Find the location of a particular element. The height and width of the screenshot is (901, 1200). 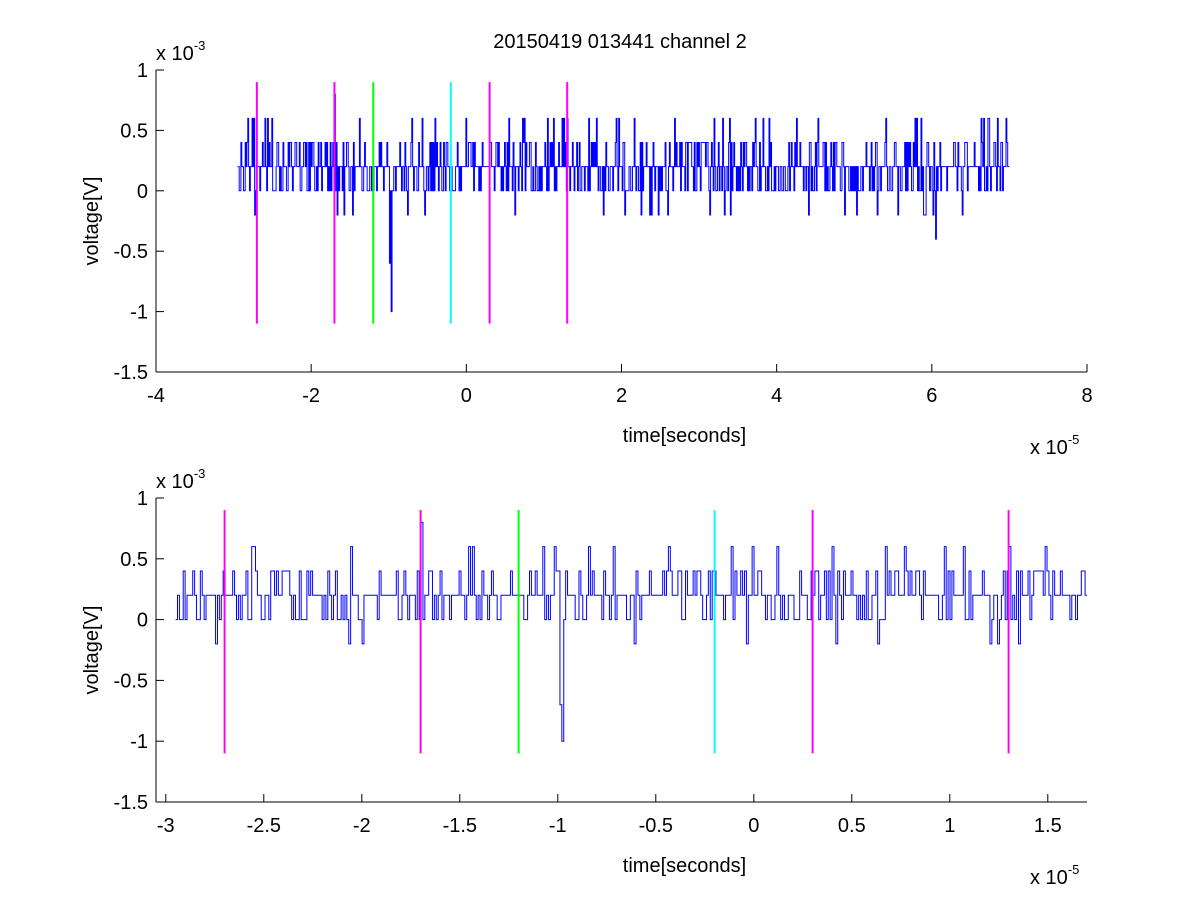

axes-top-xtick-label-2: 0 is located at coordinates (466, 396).